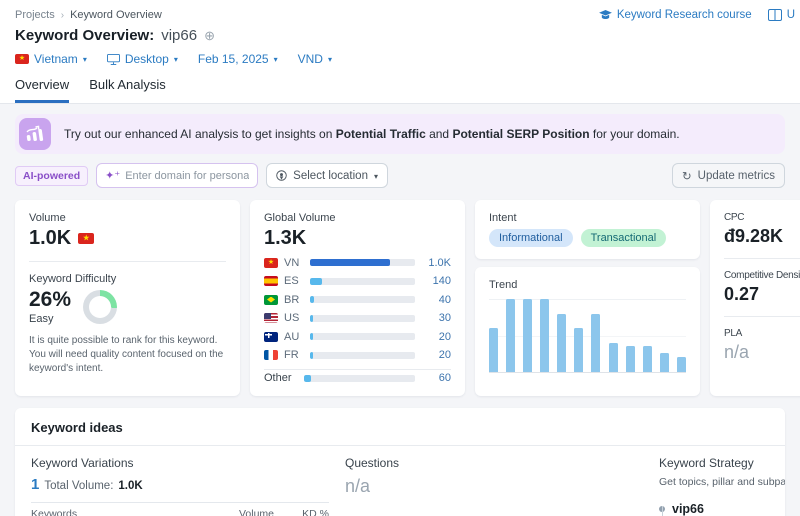  I want to click on user-manual-link: U, so click(781, 15).